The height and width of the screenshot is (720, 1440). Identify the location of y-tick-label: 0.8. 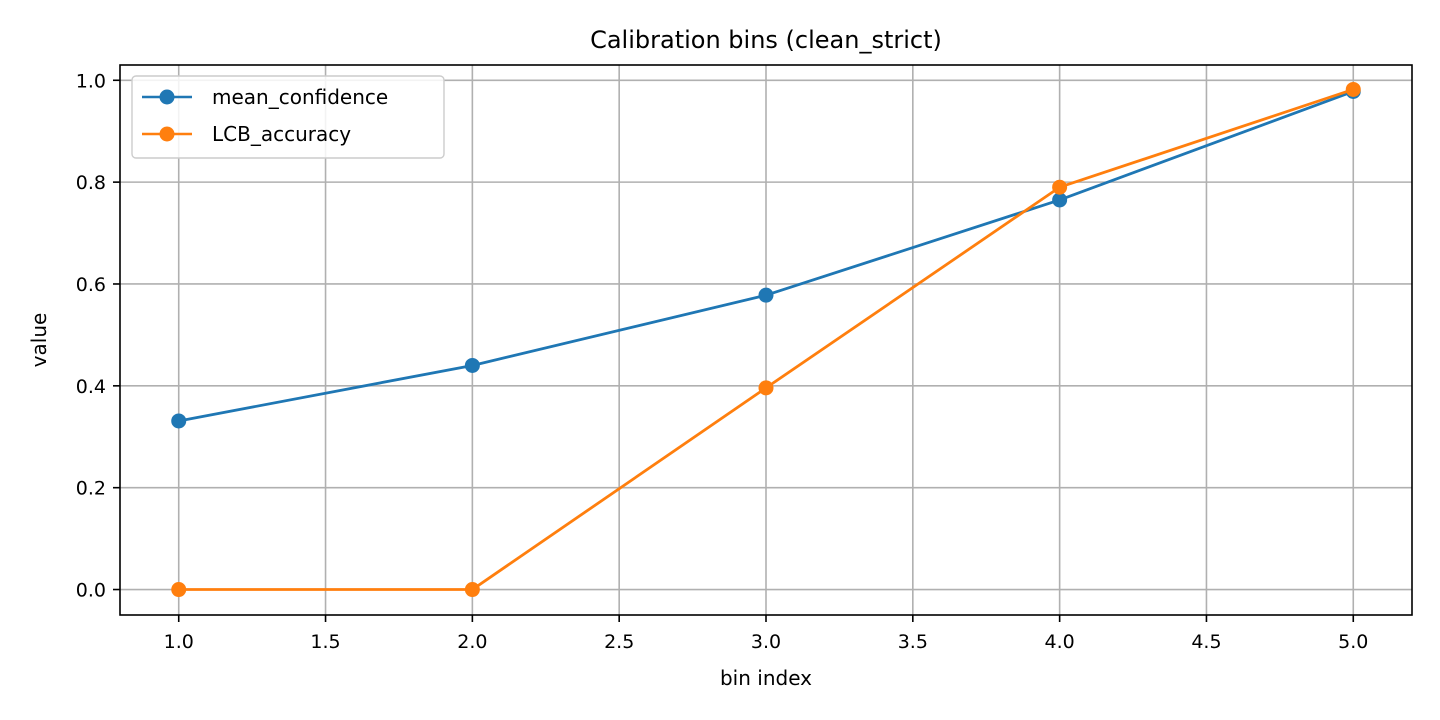
(91, 183).